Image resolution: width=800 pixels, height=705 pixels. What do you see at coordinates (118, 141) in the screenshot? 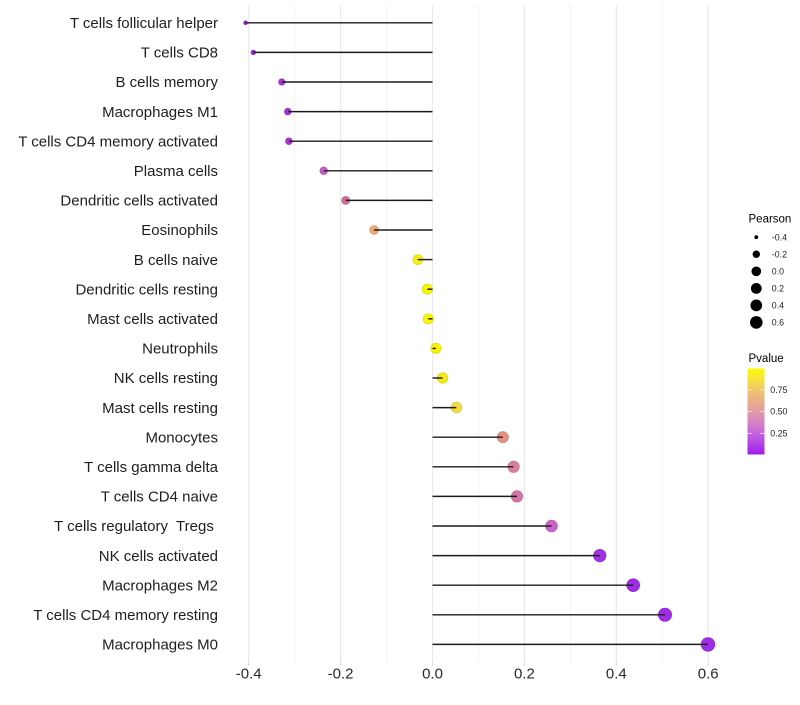
I see `svg-text: T cells CD4 memory activated` at bounding box center [118, 141].